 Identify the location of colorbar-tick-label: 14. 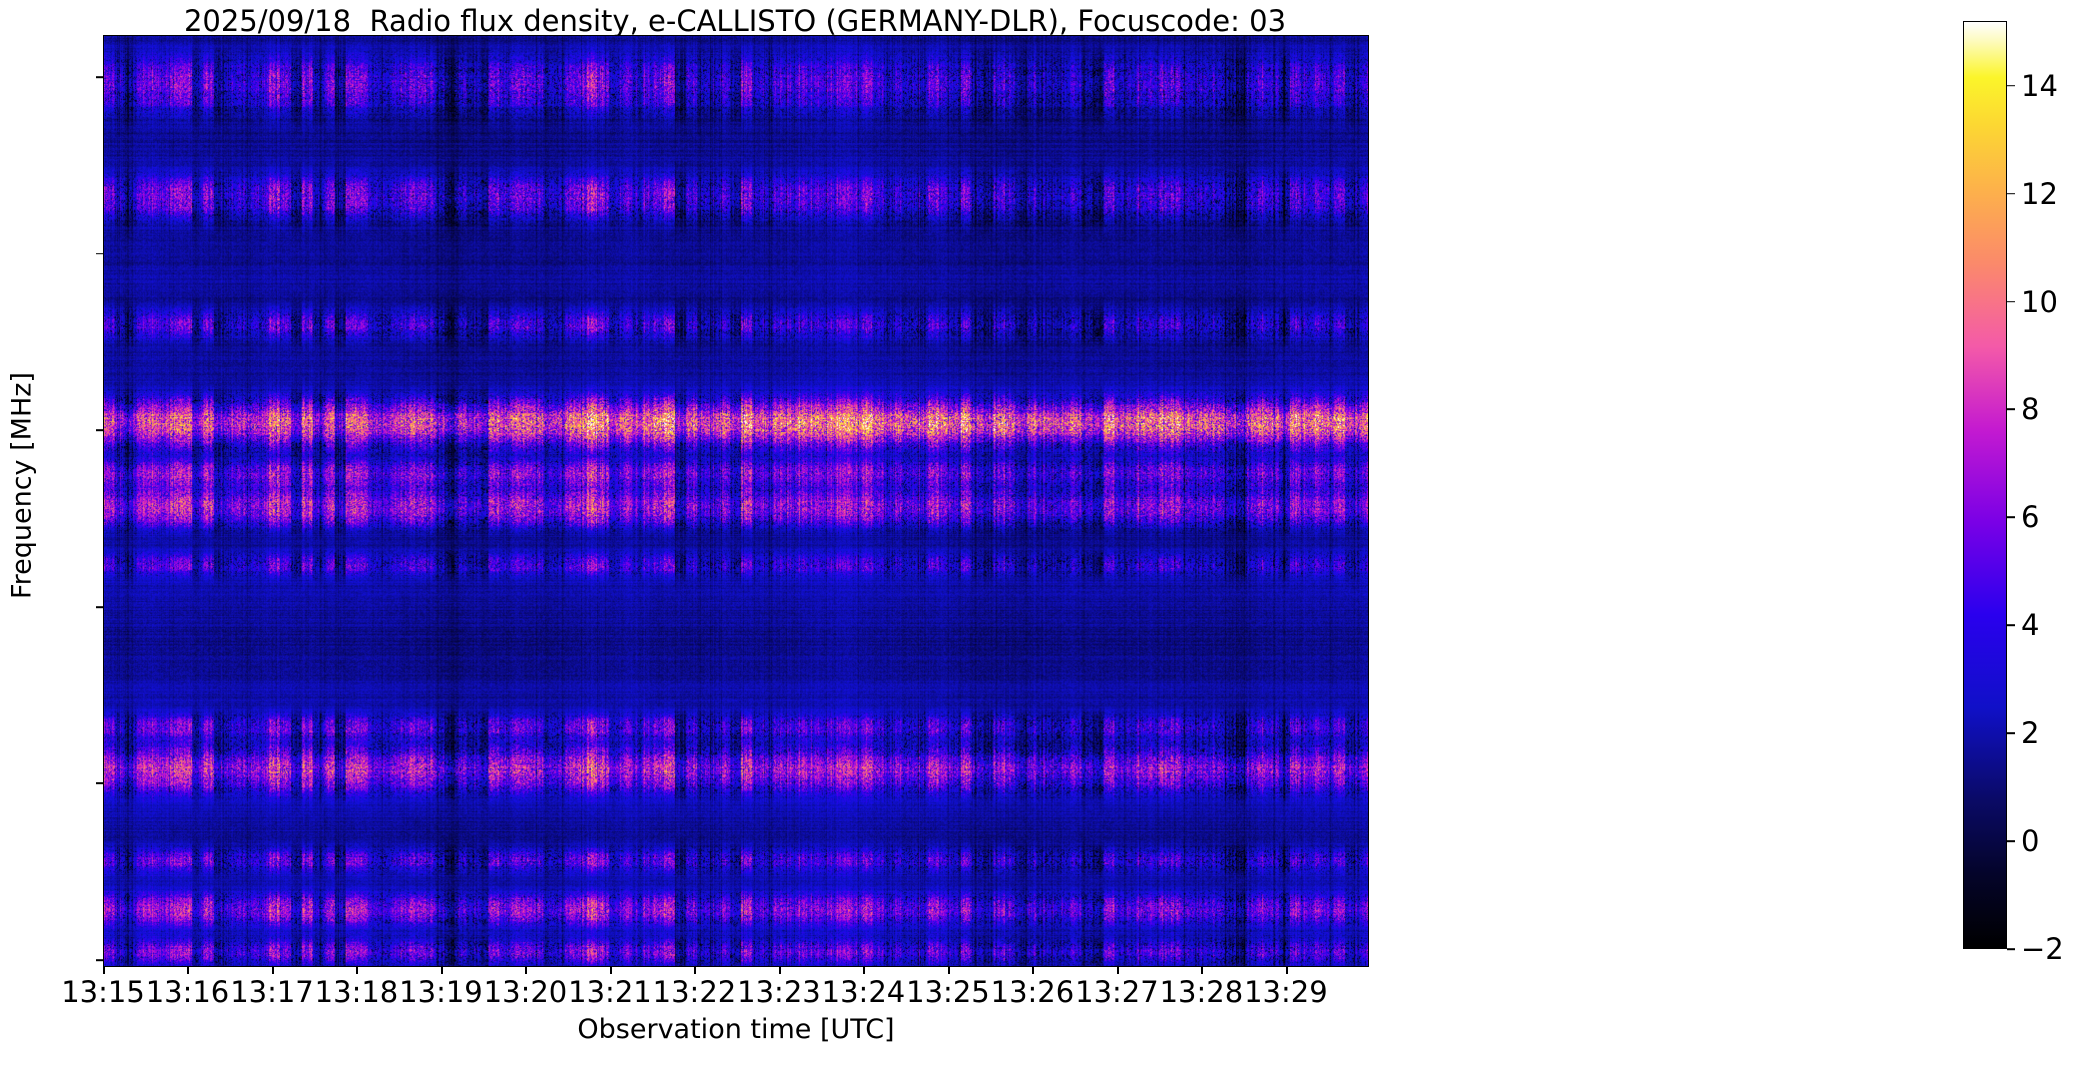
(2039, 85).